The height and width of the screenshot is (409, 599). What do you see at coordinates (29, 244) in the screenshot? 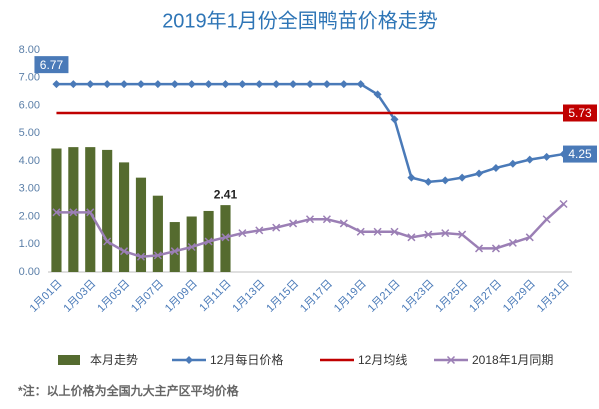
I see `y-tick-label: 1.00` at bounding box center [29, 244].